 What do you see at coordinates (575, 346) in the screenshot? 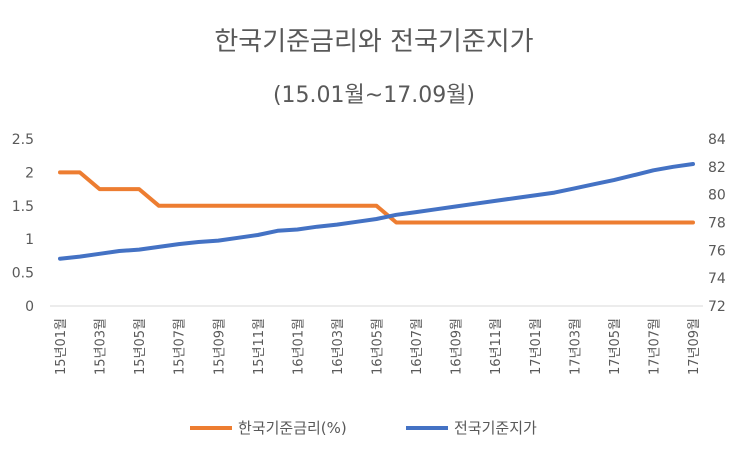
I see `x-tick-label: 17년03월` at bounding box center [575, 346].